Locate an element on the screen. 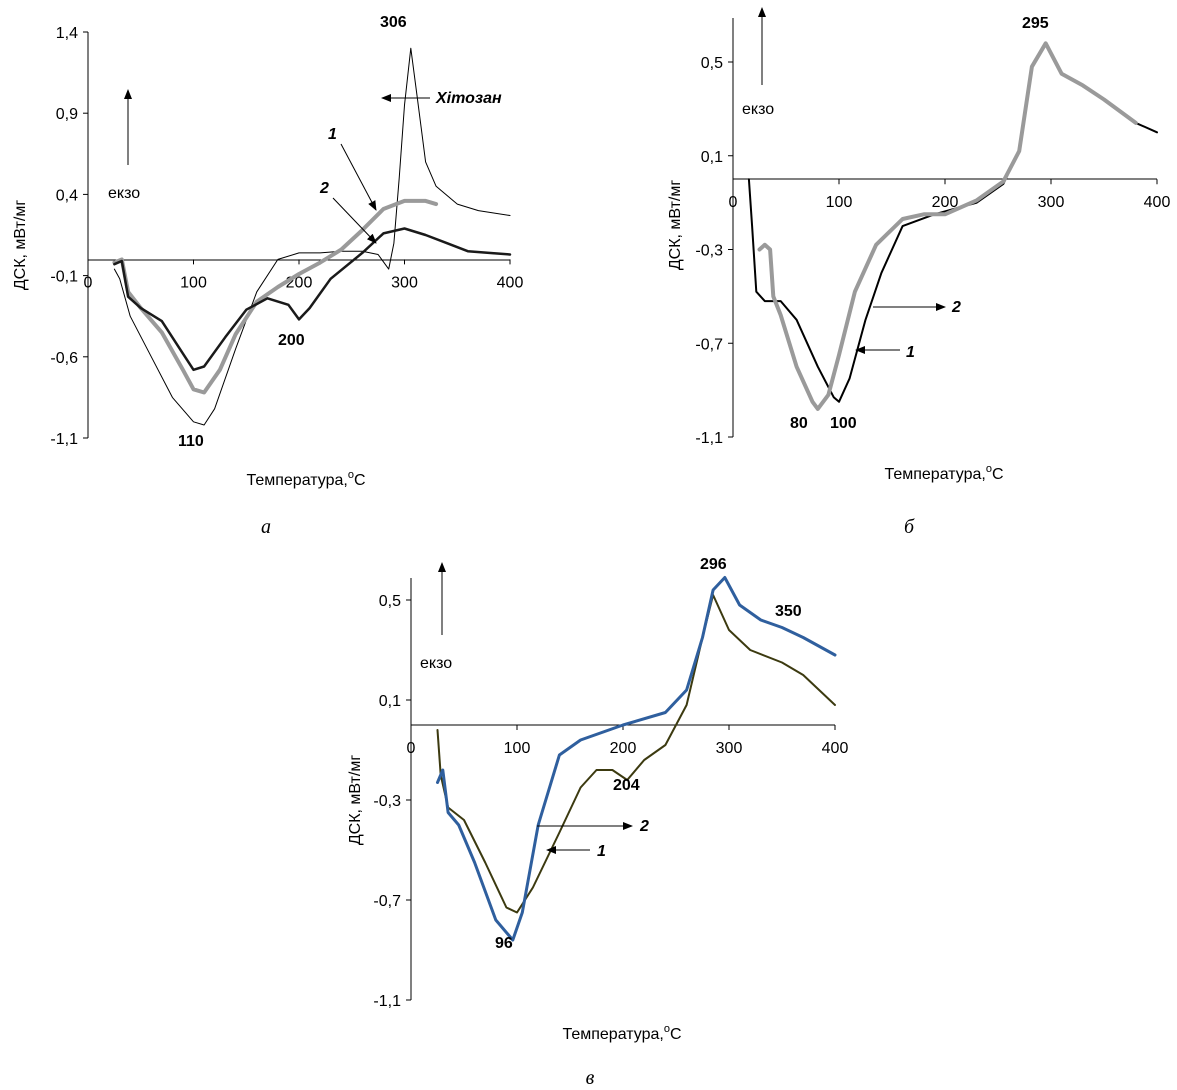 The image size is (1177, 1090). annotation-peak-296: 296 is located at coordinates (713, 564).